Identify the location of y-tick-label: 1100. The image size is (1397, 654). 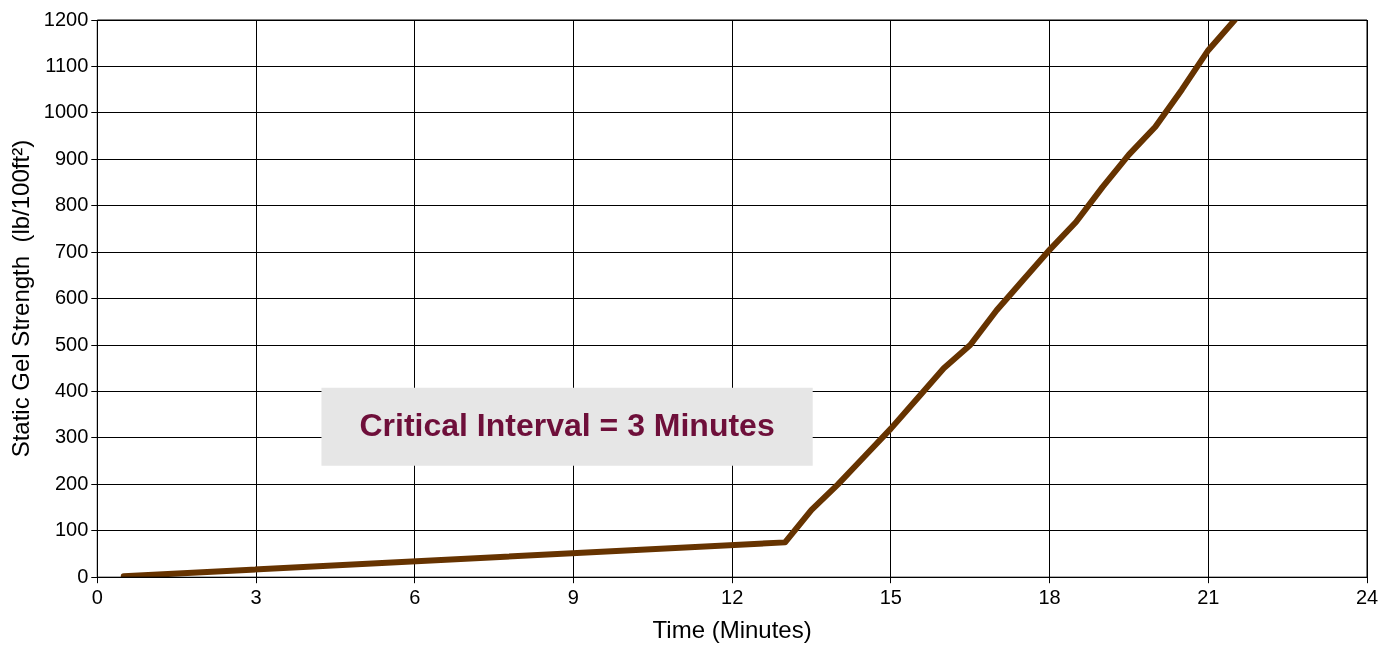
(67, 64).